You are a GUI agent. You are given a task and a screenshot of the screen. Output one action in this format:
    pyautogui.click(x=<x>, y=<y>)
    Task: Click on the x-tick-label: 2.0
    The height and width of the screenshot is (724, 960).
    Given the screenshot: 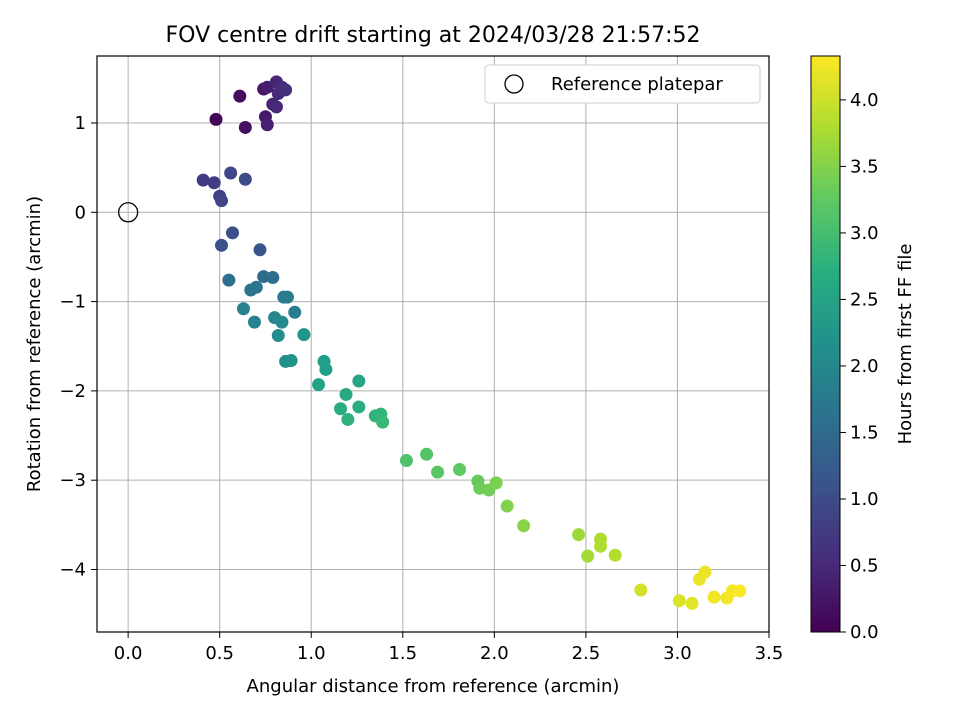 What is the action you would take?
    pyautogui.click(x=494, y=653)
    